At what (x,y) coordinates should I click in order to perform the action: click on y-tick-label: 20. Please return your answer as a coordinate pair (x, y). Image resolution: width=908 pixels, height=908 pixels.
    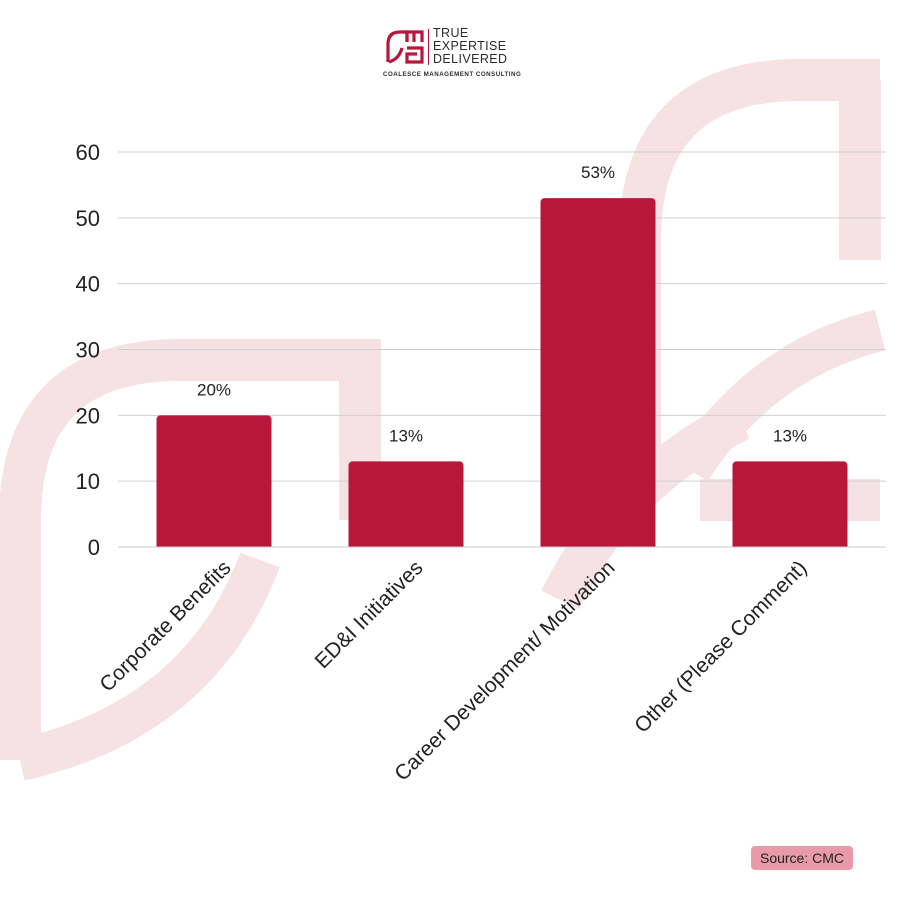
    Looking at the image, I should click on (88, 415).